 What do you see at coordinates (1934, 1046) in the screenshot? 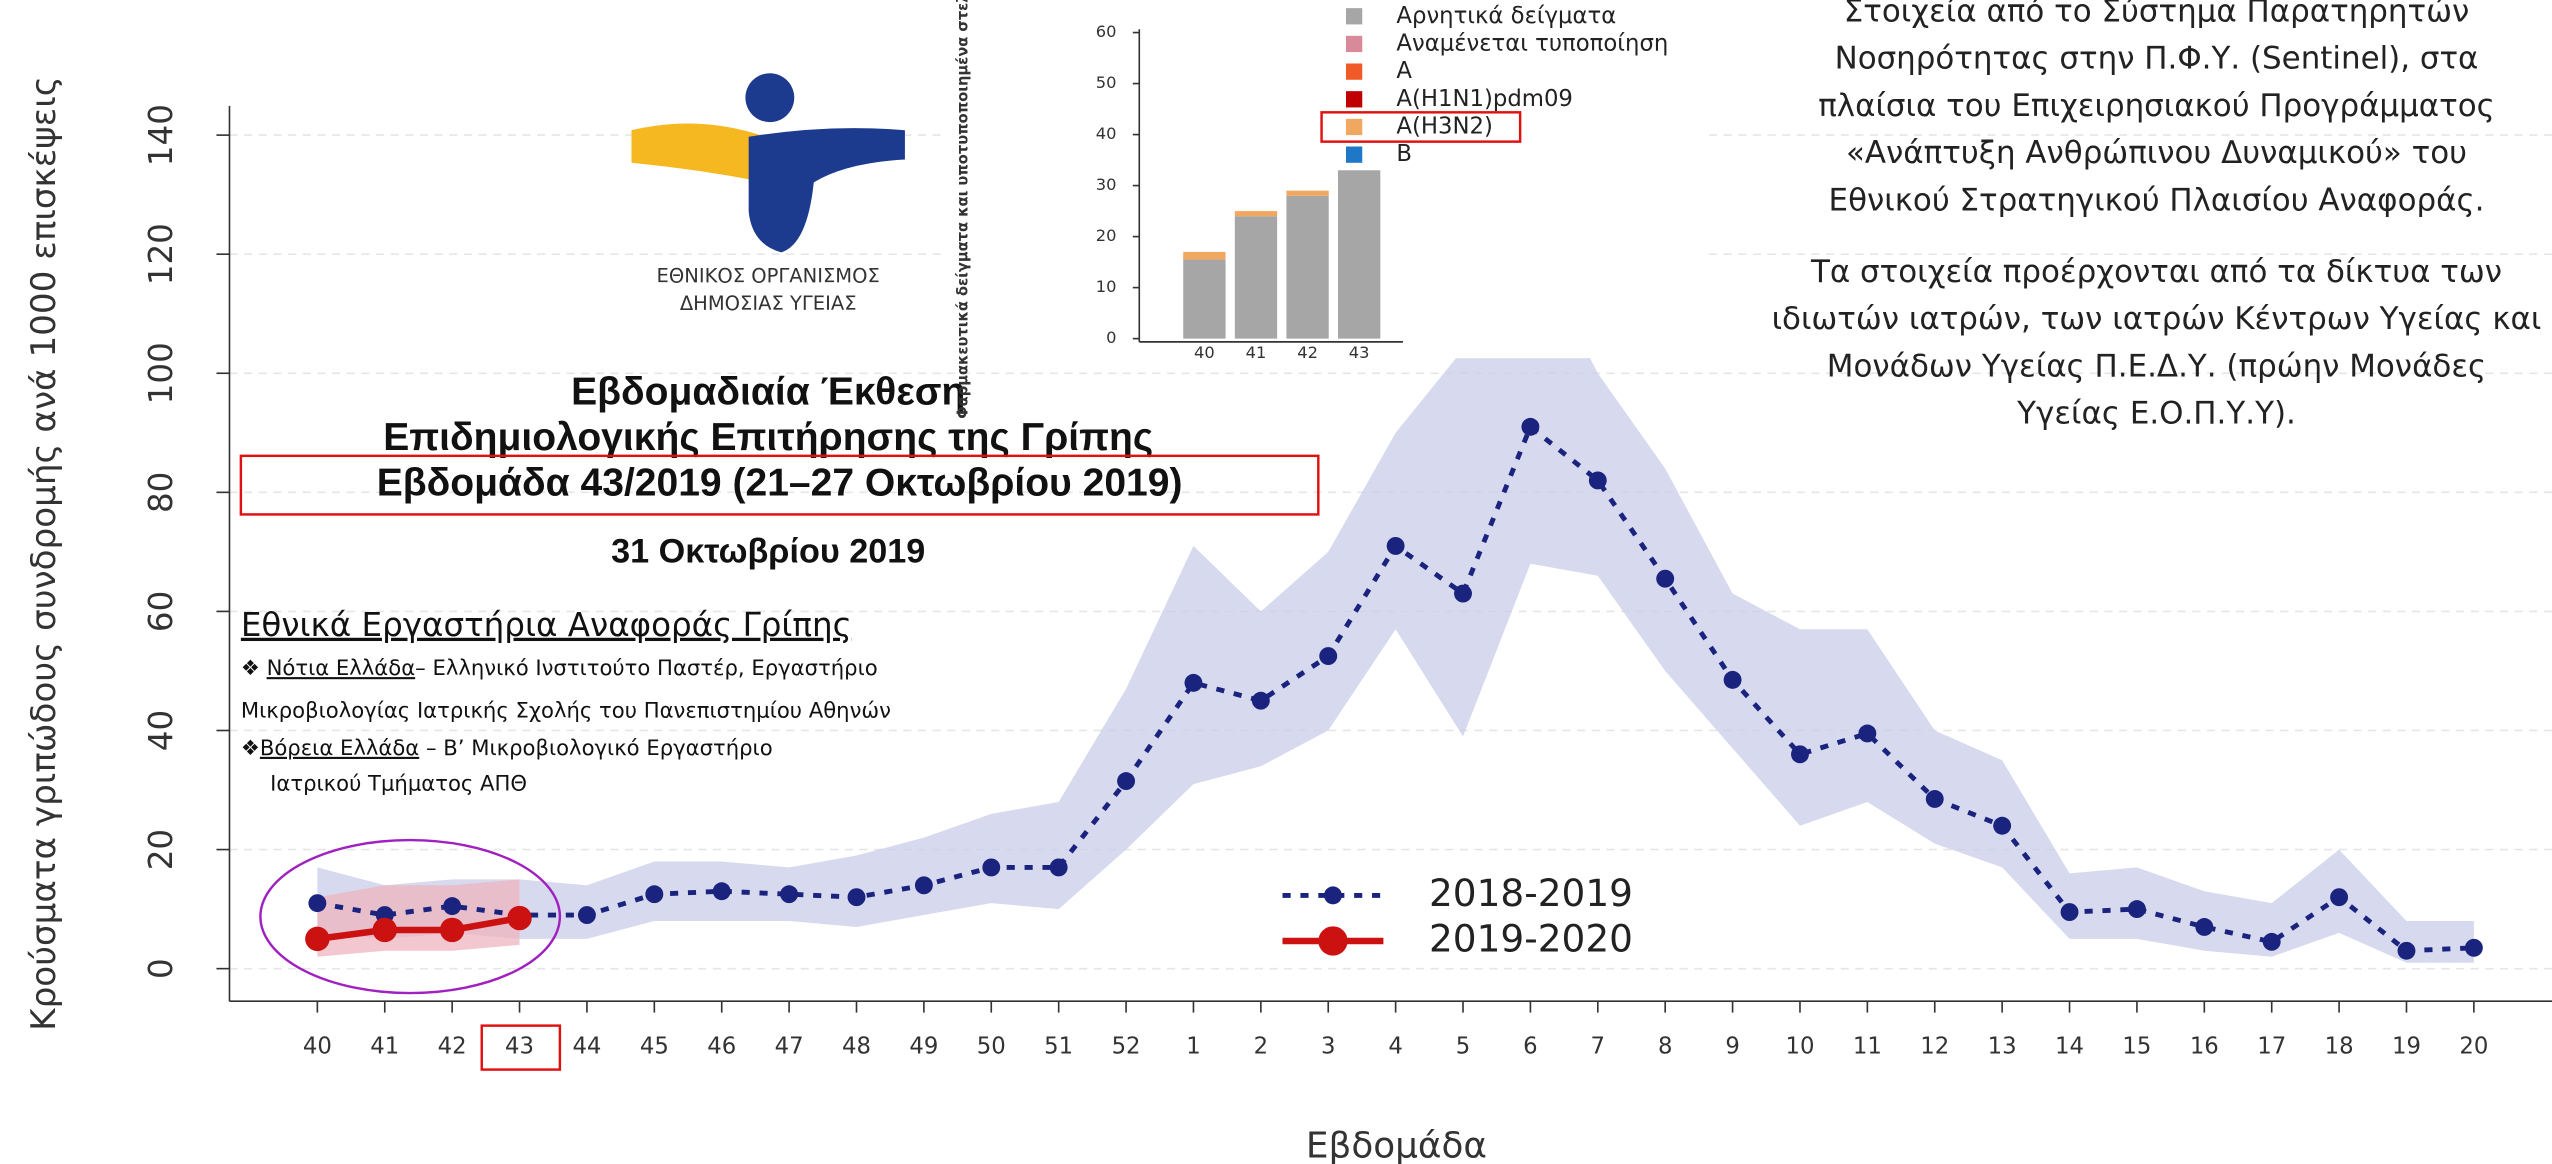
I see `x-tick-label: 12` at bounding box center [1934, 1046].